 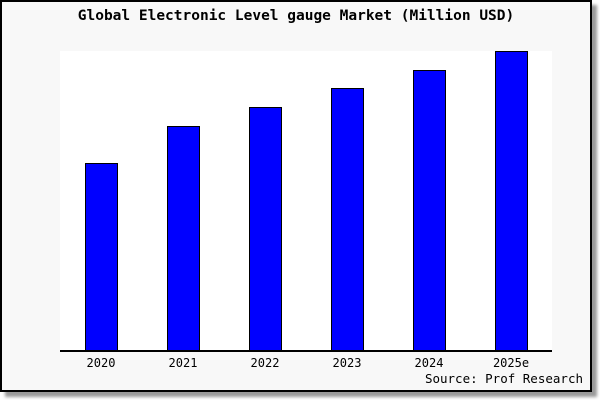 What do you see at coordinates (347, 219) in the screenshot?
I see `bar-2023` at bounding box center [347, 219].